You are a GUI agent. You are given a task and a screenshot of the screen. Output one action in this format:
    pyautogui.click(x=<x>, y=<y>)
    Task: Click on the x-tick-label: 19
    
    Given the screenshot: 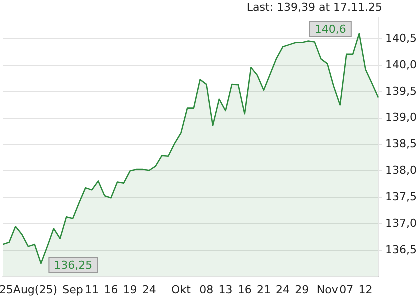 What is the action you would take?
    pyautogui.click(x=130, y=289)
    